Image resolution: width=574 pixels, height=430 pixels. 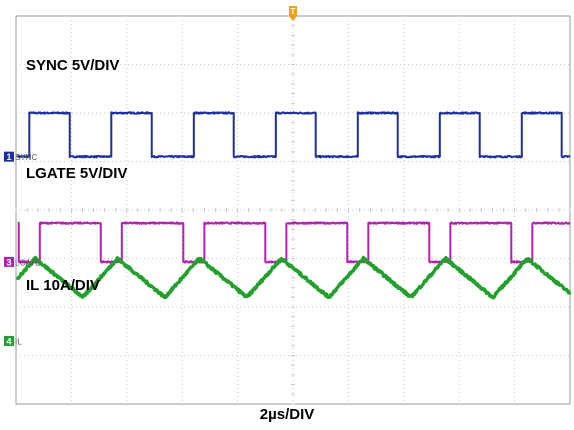 I want to click on il-marker-number: 4, so click(x=8, y=341).